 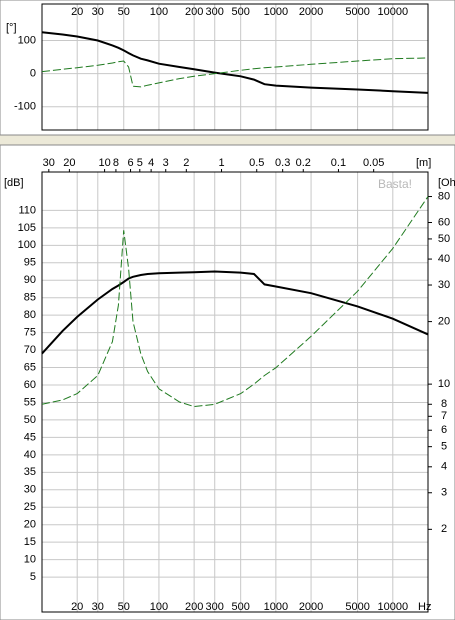 What do you see at coordinates (130, 163) in the screenshot?
I see `x2-tick-label: 6` at bounding box center [130, 163].